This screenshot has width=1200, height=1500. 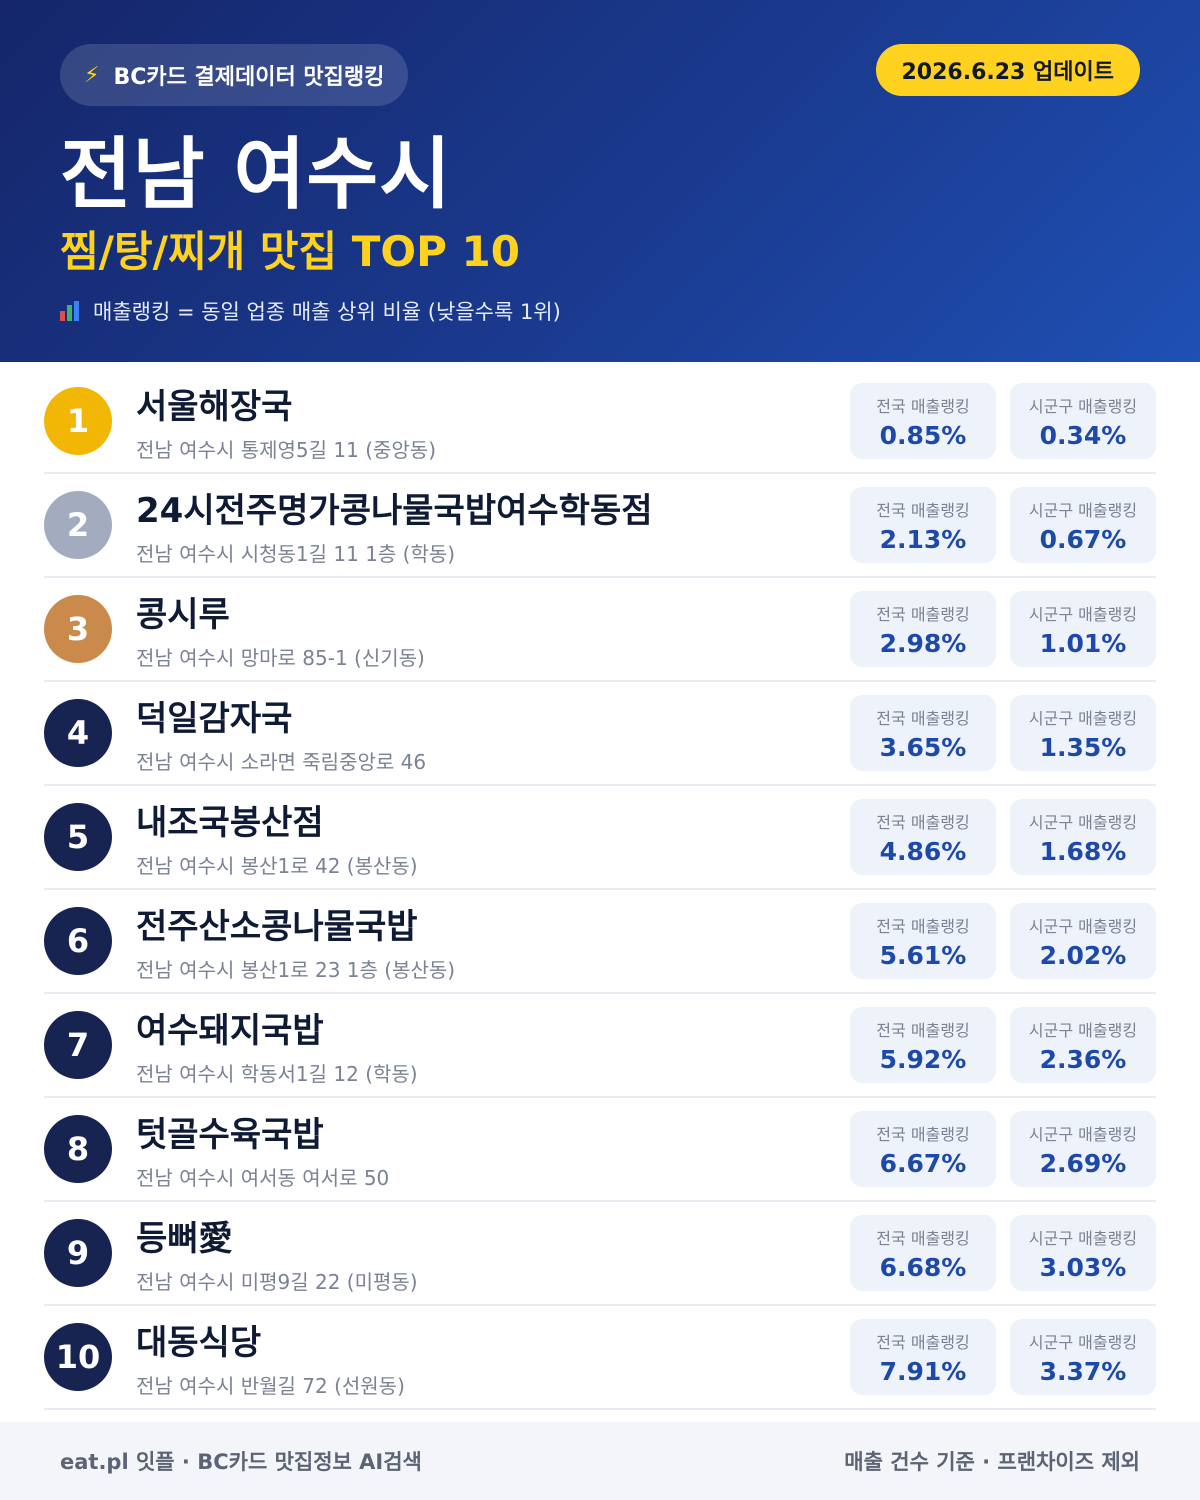 What do you see at coordinates (1003, 837) in the screenshot?
I see `ranking-metrics: 전국 매출랭킹 4.86% 시군구 매출랭킹 1.68%` at bounding box center [1003, 837].